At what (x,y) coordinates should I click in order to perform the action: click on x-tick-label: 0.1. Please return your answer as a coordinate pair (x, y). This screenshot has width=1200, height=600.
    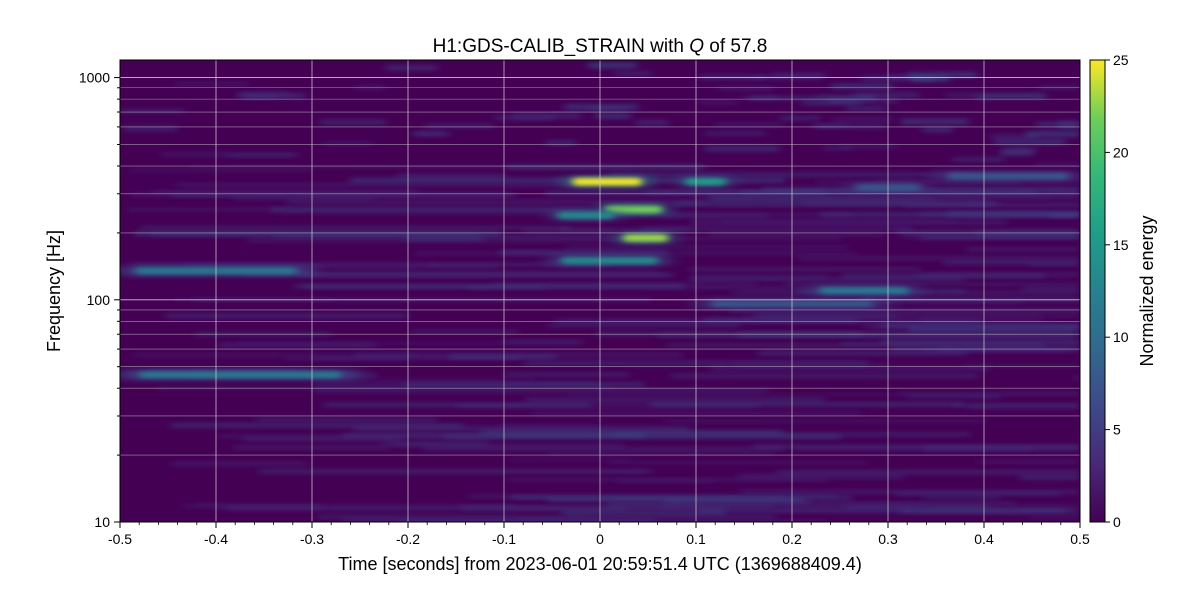
    Looking at the image, I should click on (696, 539).